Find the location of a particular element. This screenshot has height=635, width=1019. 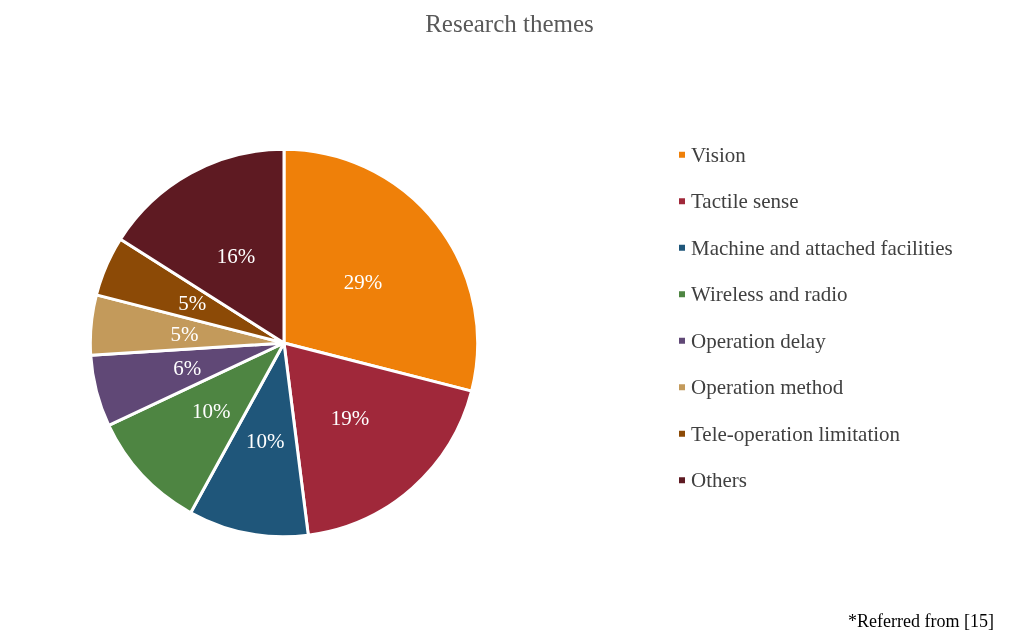

legend-label: Tactile sense is located at coordinates (745, 201).